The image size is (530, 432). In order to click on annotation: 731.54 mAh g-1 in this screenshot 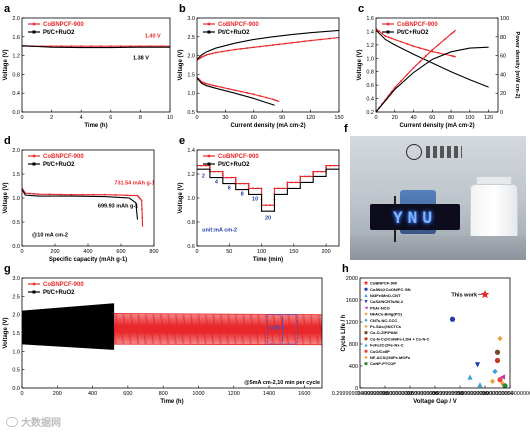, I will do `click(134, 184)`.